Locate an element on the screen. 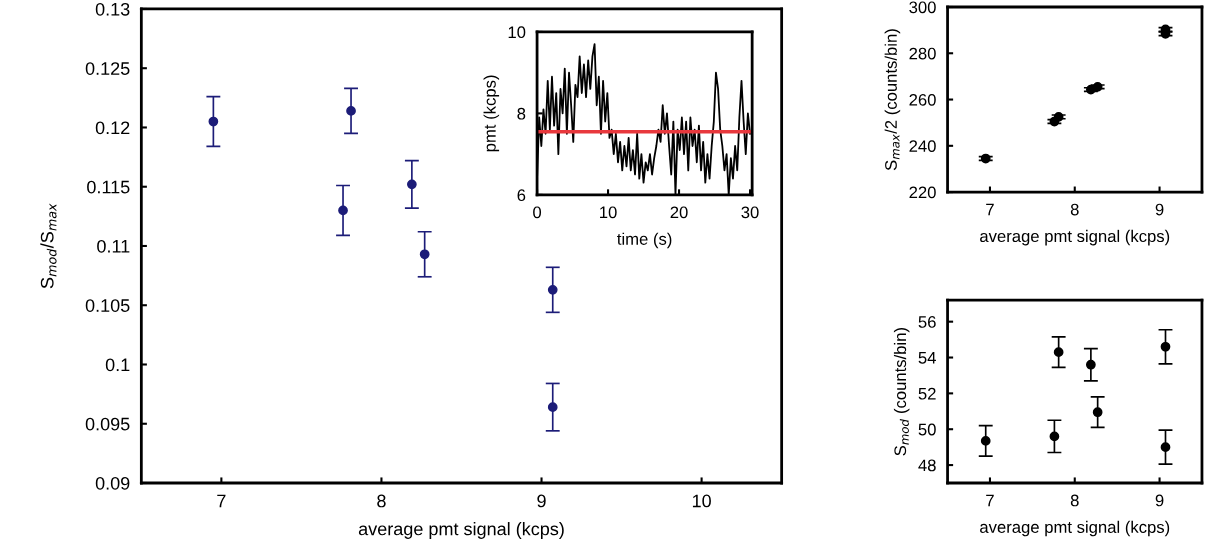 The image size is (1229, 560). y-tick-label: 0.12 is located at coordinates (112, 128).